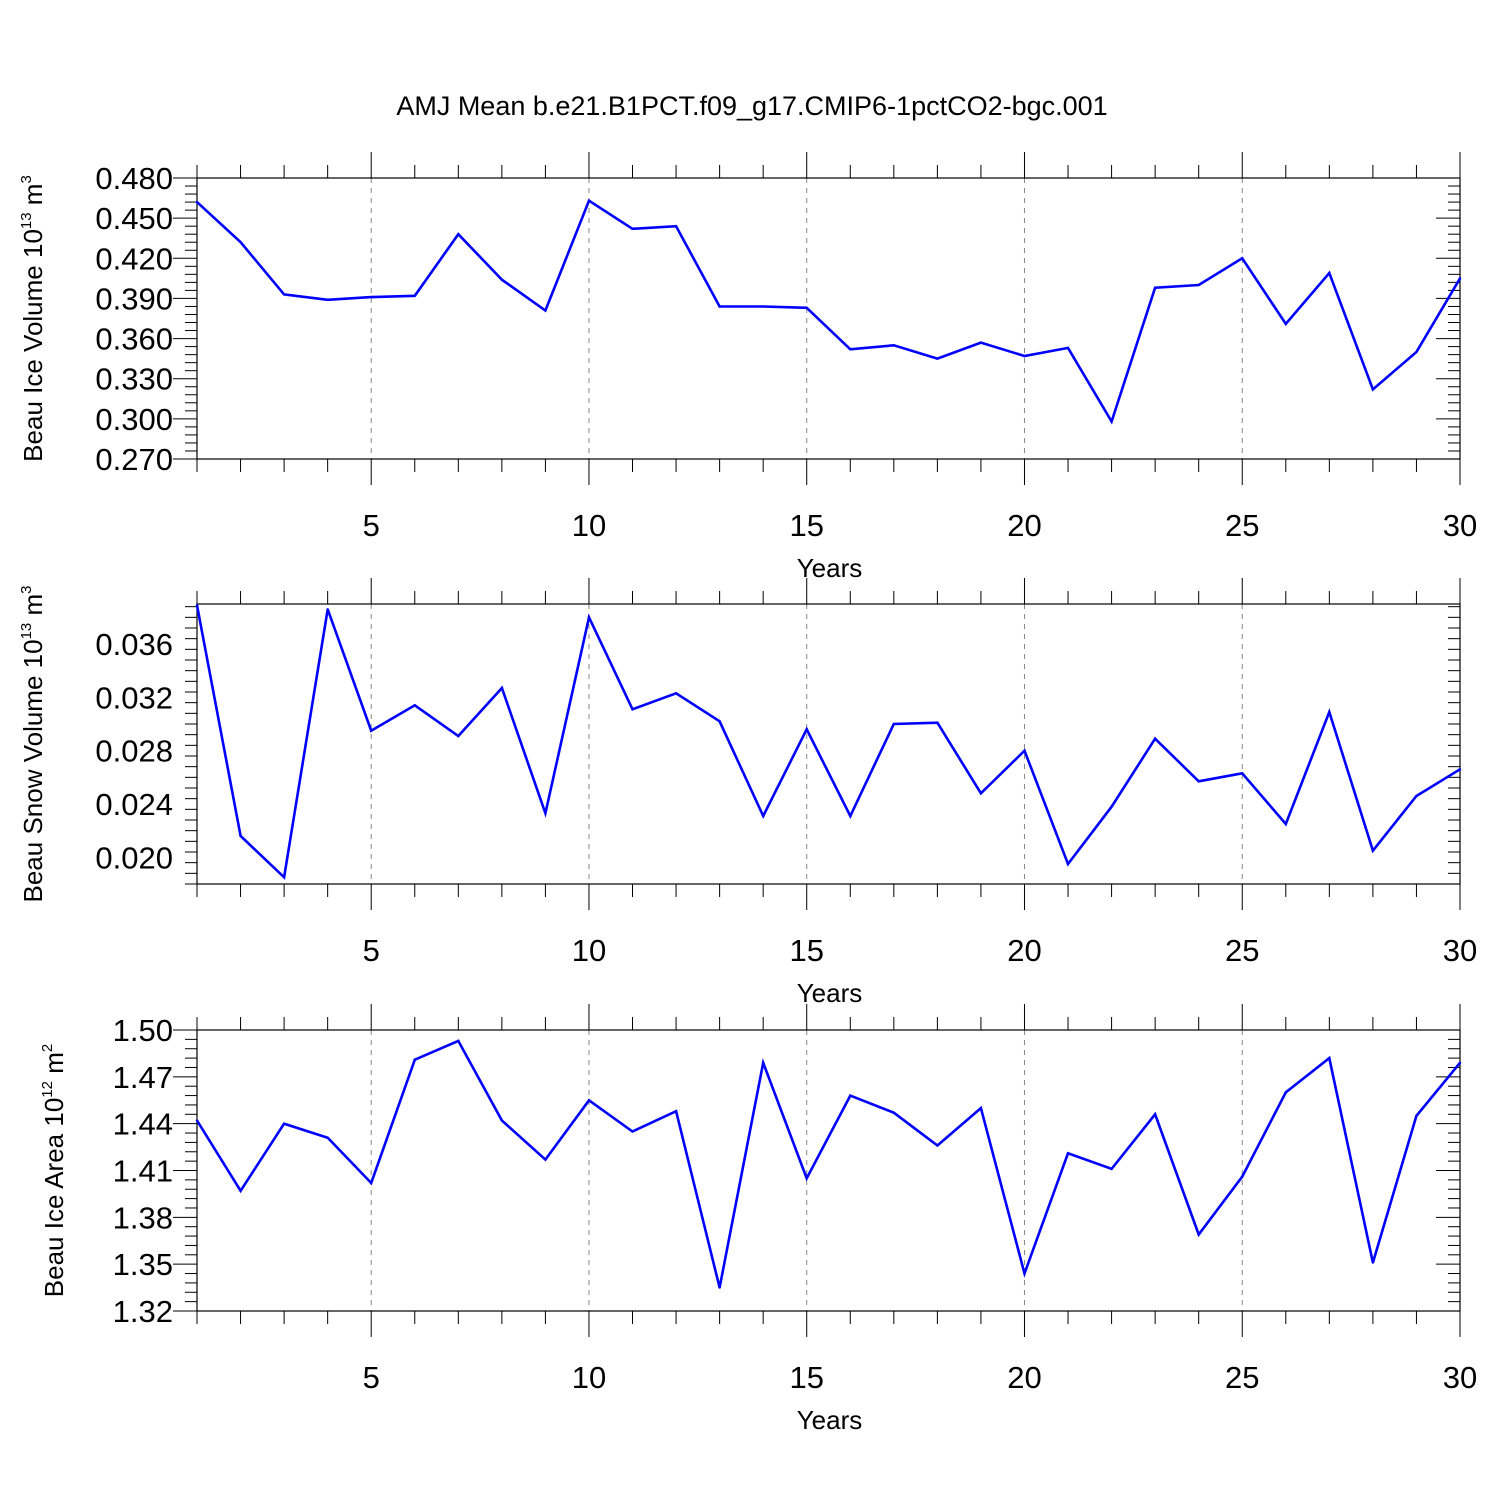 This screenshot has width=1500, height=1500. Describe the element at coordinates (143, 1311) in the screenshot. I see `y-tick-label: 1.32` at that location.